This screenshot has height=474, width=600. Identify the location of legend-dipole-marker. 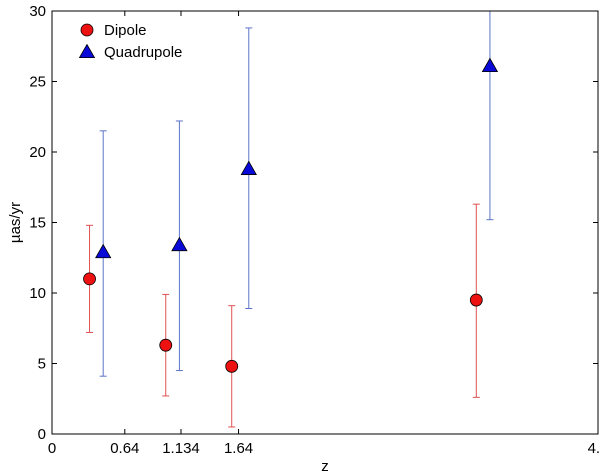
(87, 30).